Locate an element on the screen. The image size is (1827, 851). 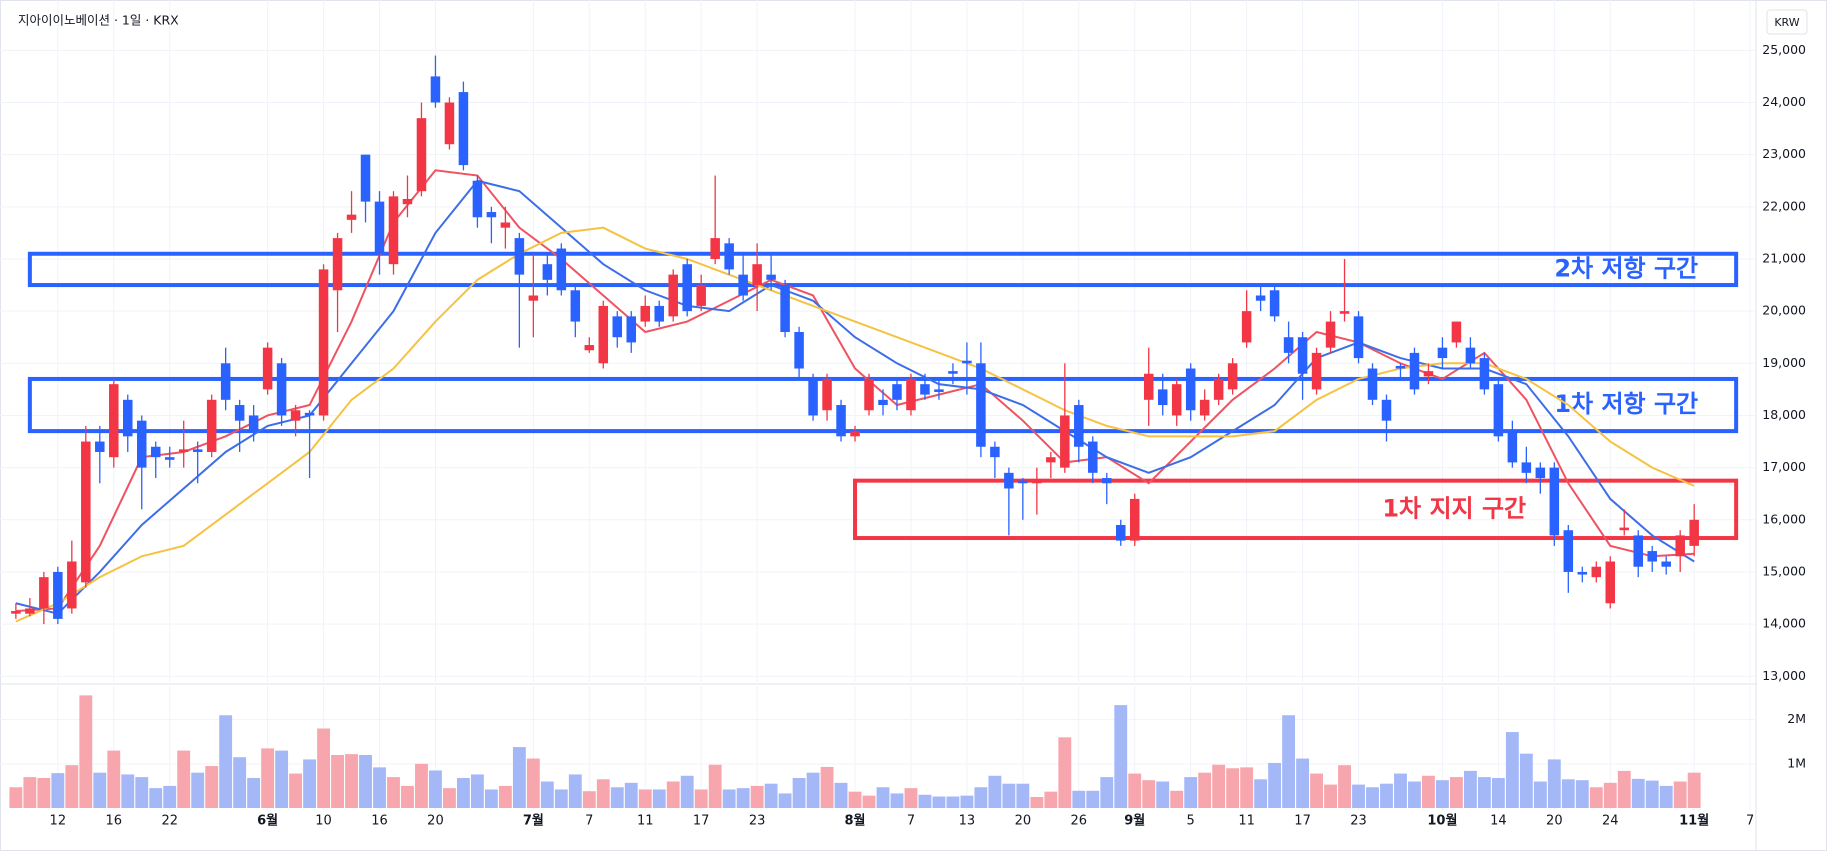
x-tick-label: 7월 is located at coordinates (533, 821).